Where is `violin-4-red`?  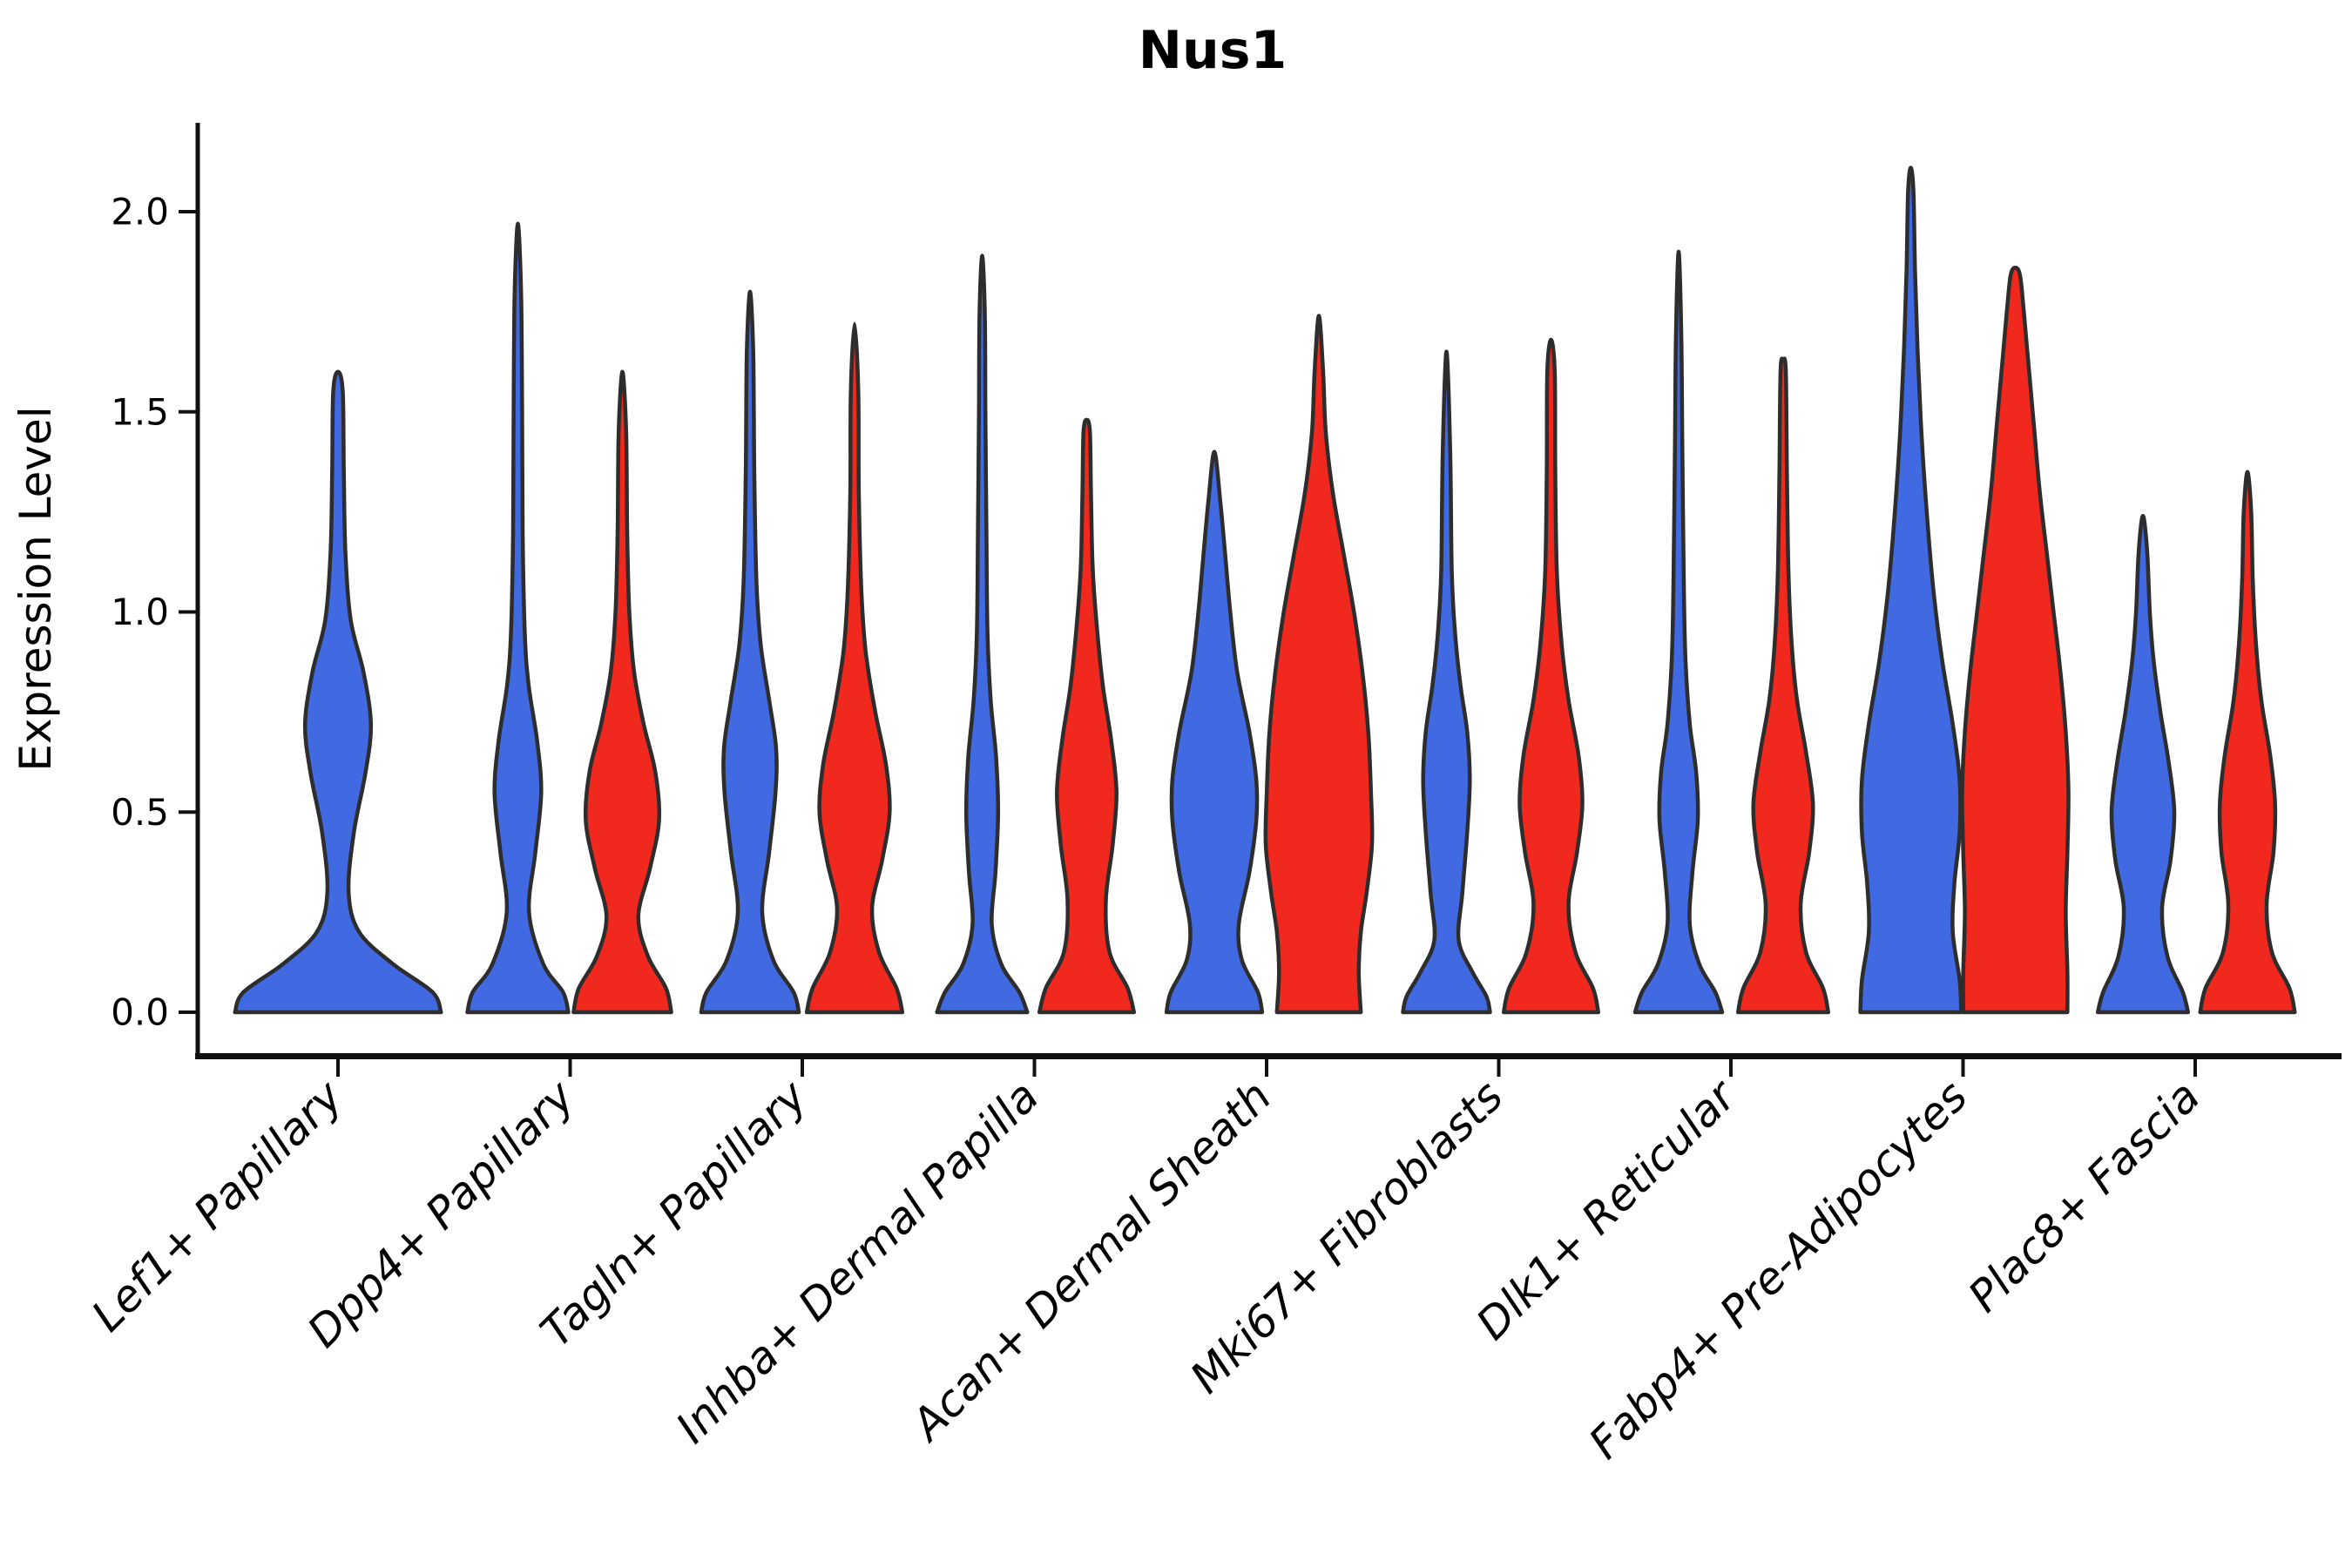 violin-4-red is located at coordinates (1319, 664).